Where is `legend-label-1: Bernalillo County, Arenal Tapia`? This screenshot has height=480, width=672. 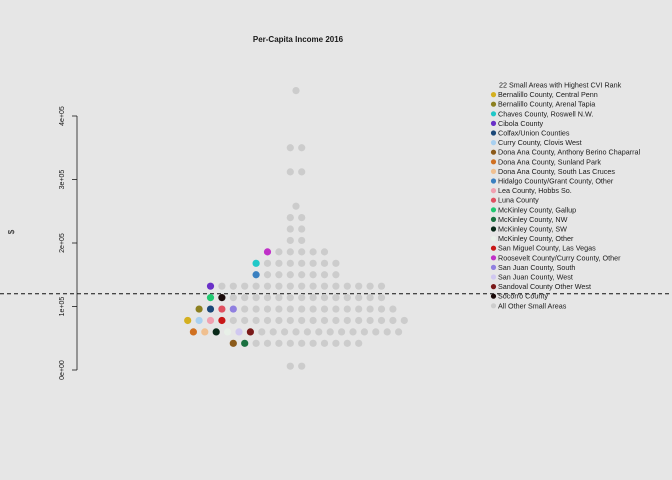
legend-label-1: Bernalillo County, Arenal Tapia is located at coordinates (546, 104).